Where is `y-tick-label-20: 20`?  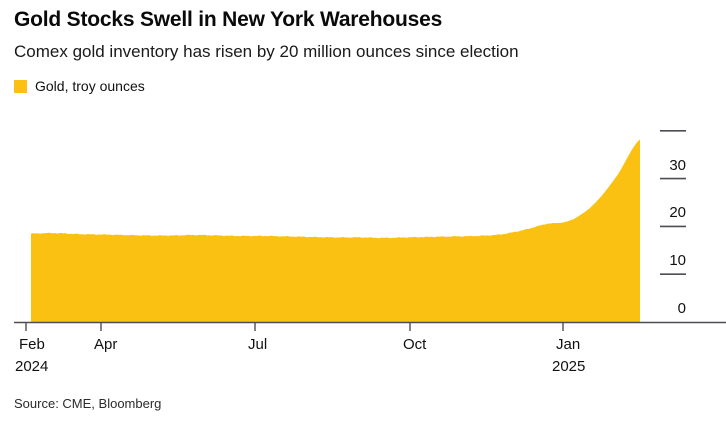
y-tick-label-20: 20 is located at coordinates (677, 213).